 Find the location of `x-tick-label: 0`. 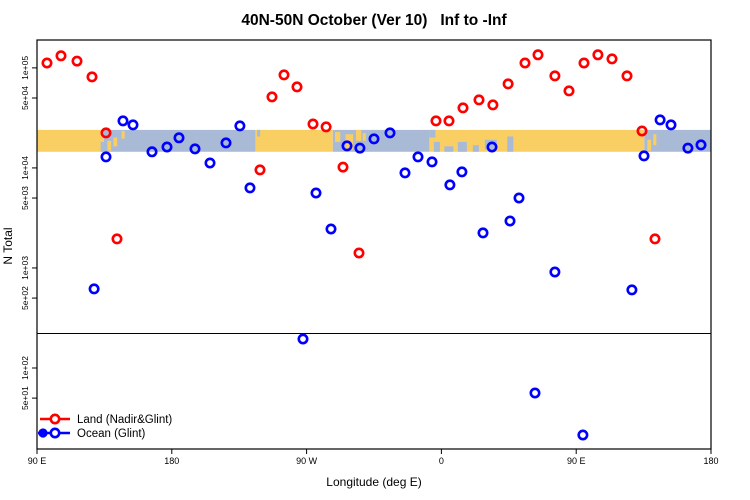

x-tick-label: 0 is located at coordinates (441, 461).